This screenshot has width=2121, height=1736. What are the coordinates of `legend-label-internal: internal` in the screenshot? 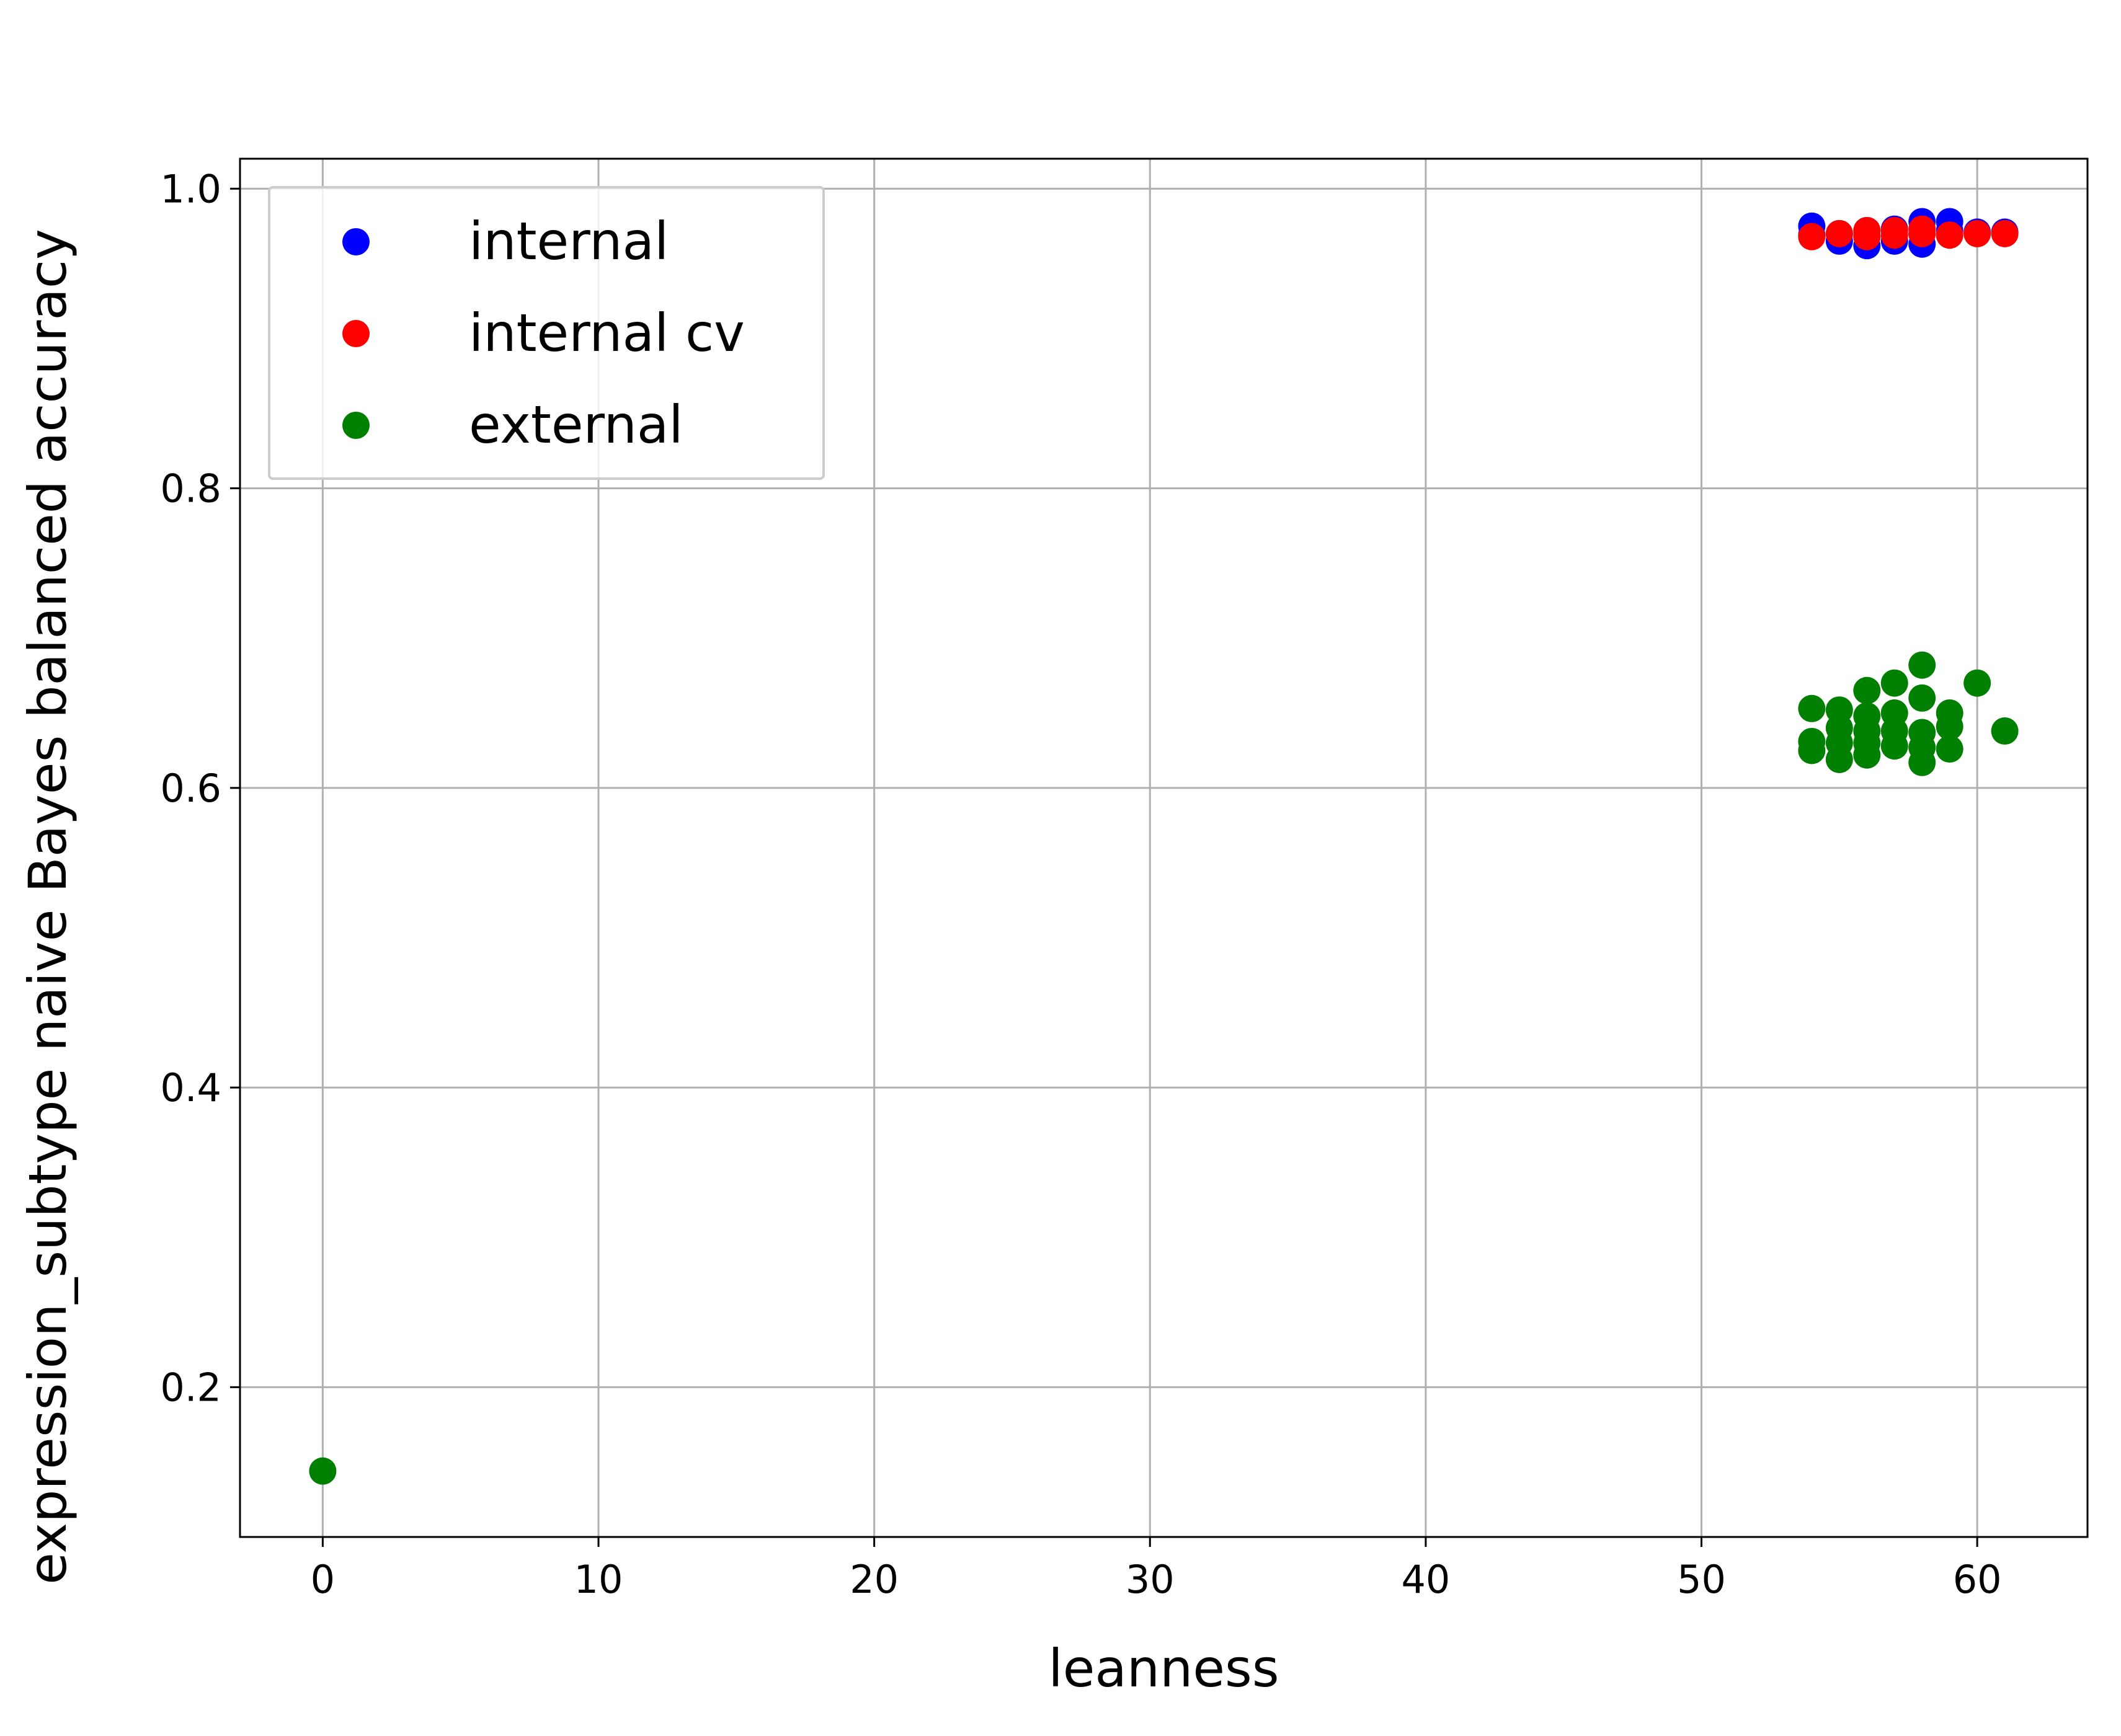 It's located at (569, 241).